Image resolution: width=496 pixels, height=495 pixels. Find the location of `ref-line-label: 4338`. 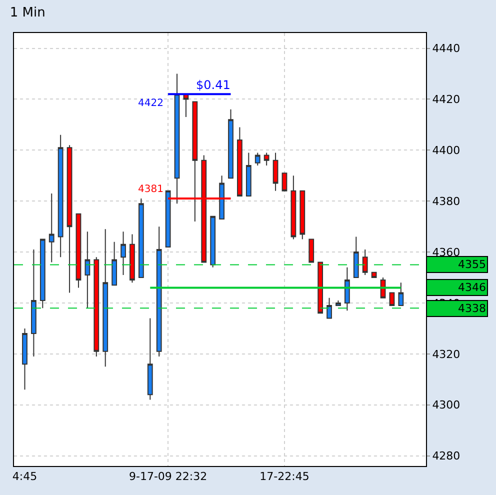

ref-line-label: 4338 is located at coordinates (472, 308).